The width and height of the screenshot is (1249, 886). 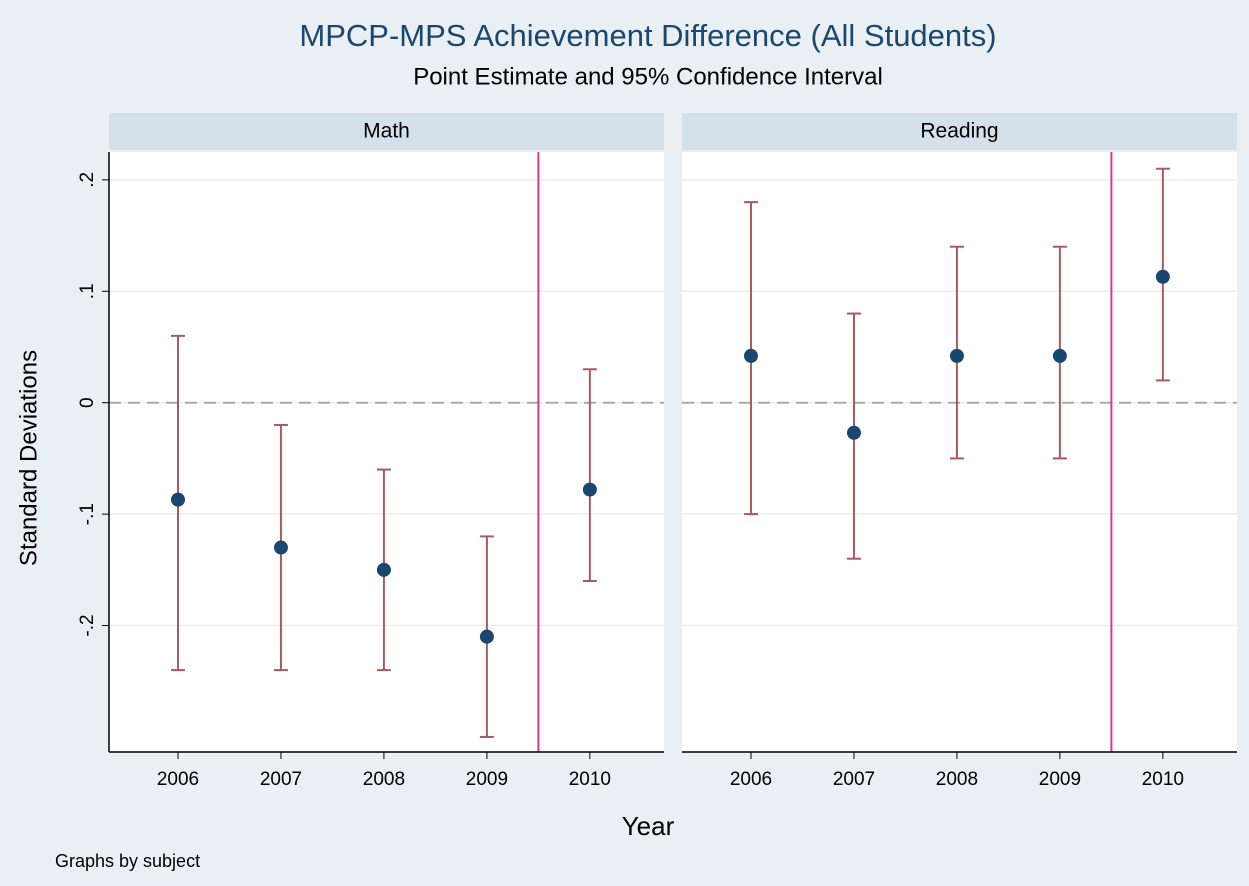 I want to click on note: Graphs by subject, so click(x=127, y=861).